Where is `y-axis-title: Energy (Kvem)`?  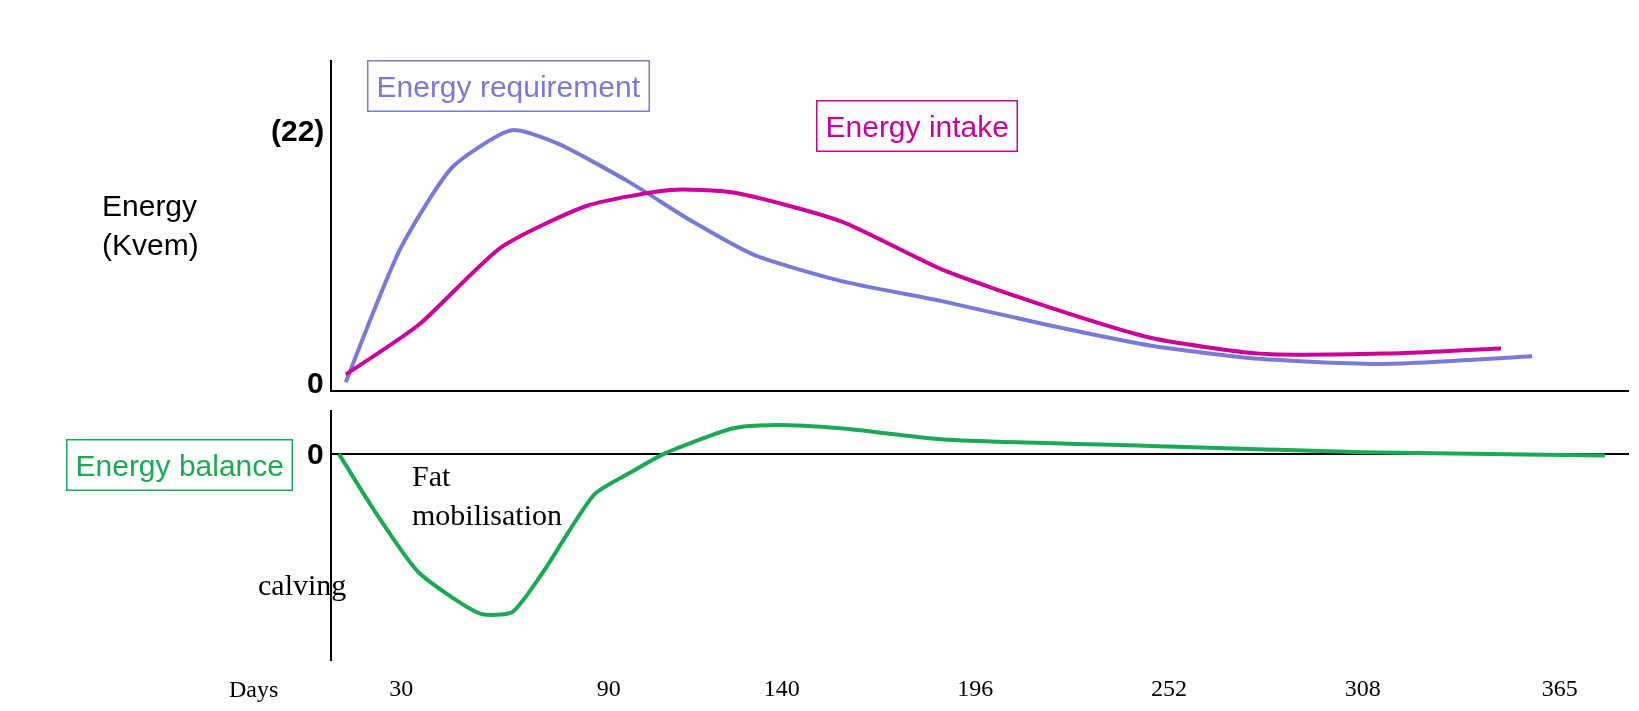
y-axis-title: Energy (Kvem) is located at coordinates (150, 225).